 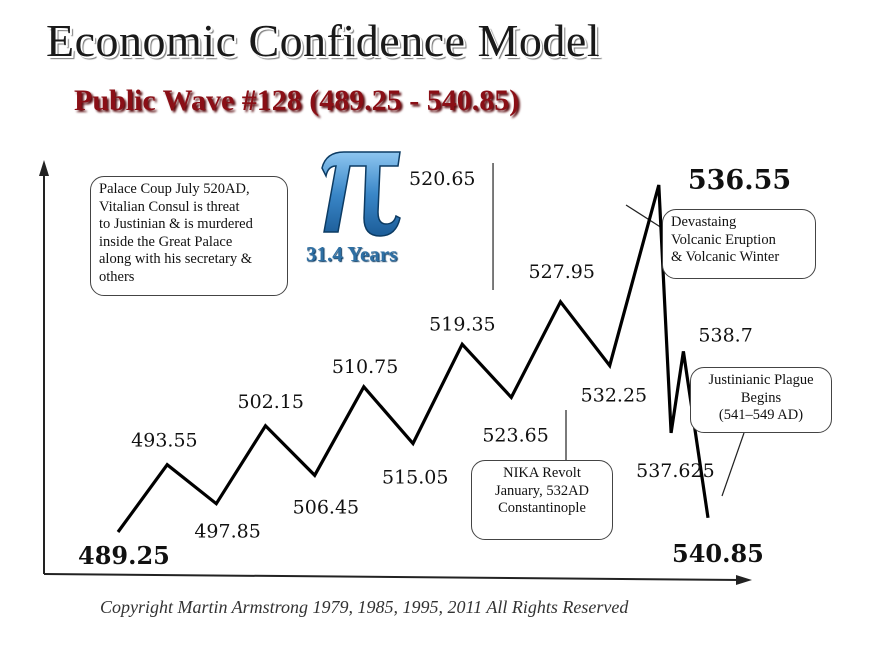 What do you see at coordinates (176, 259) in the screenshot?
I see `callout-line: along with his secretary &` at bounding box center [176, 259].